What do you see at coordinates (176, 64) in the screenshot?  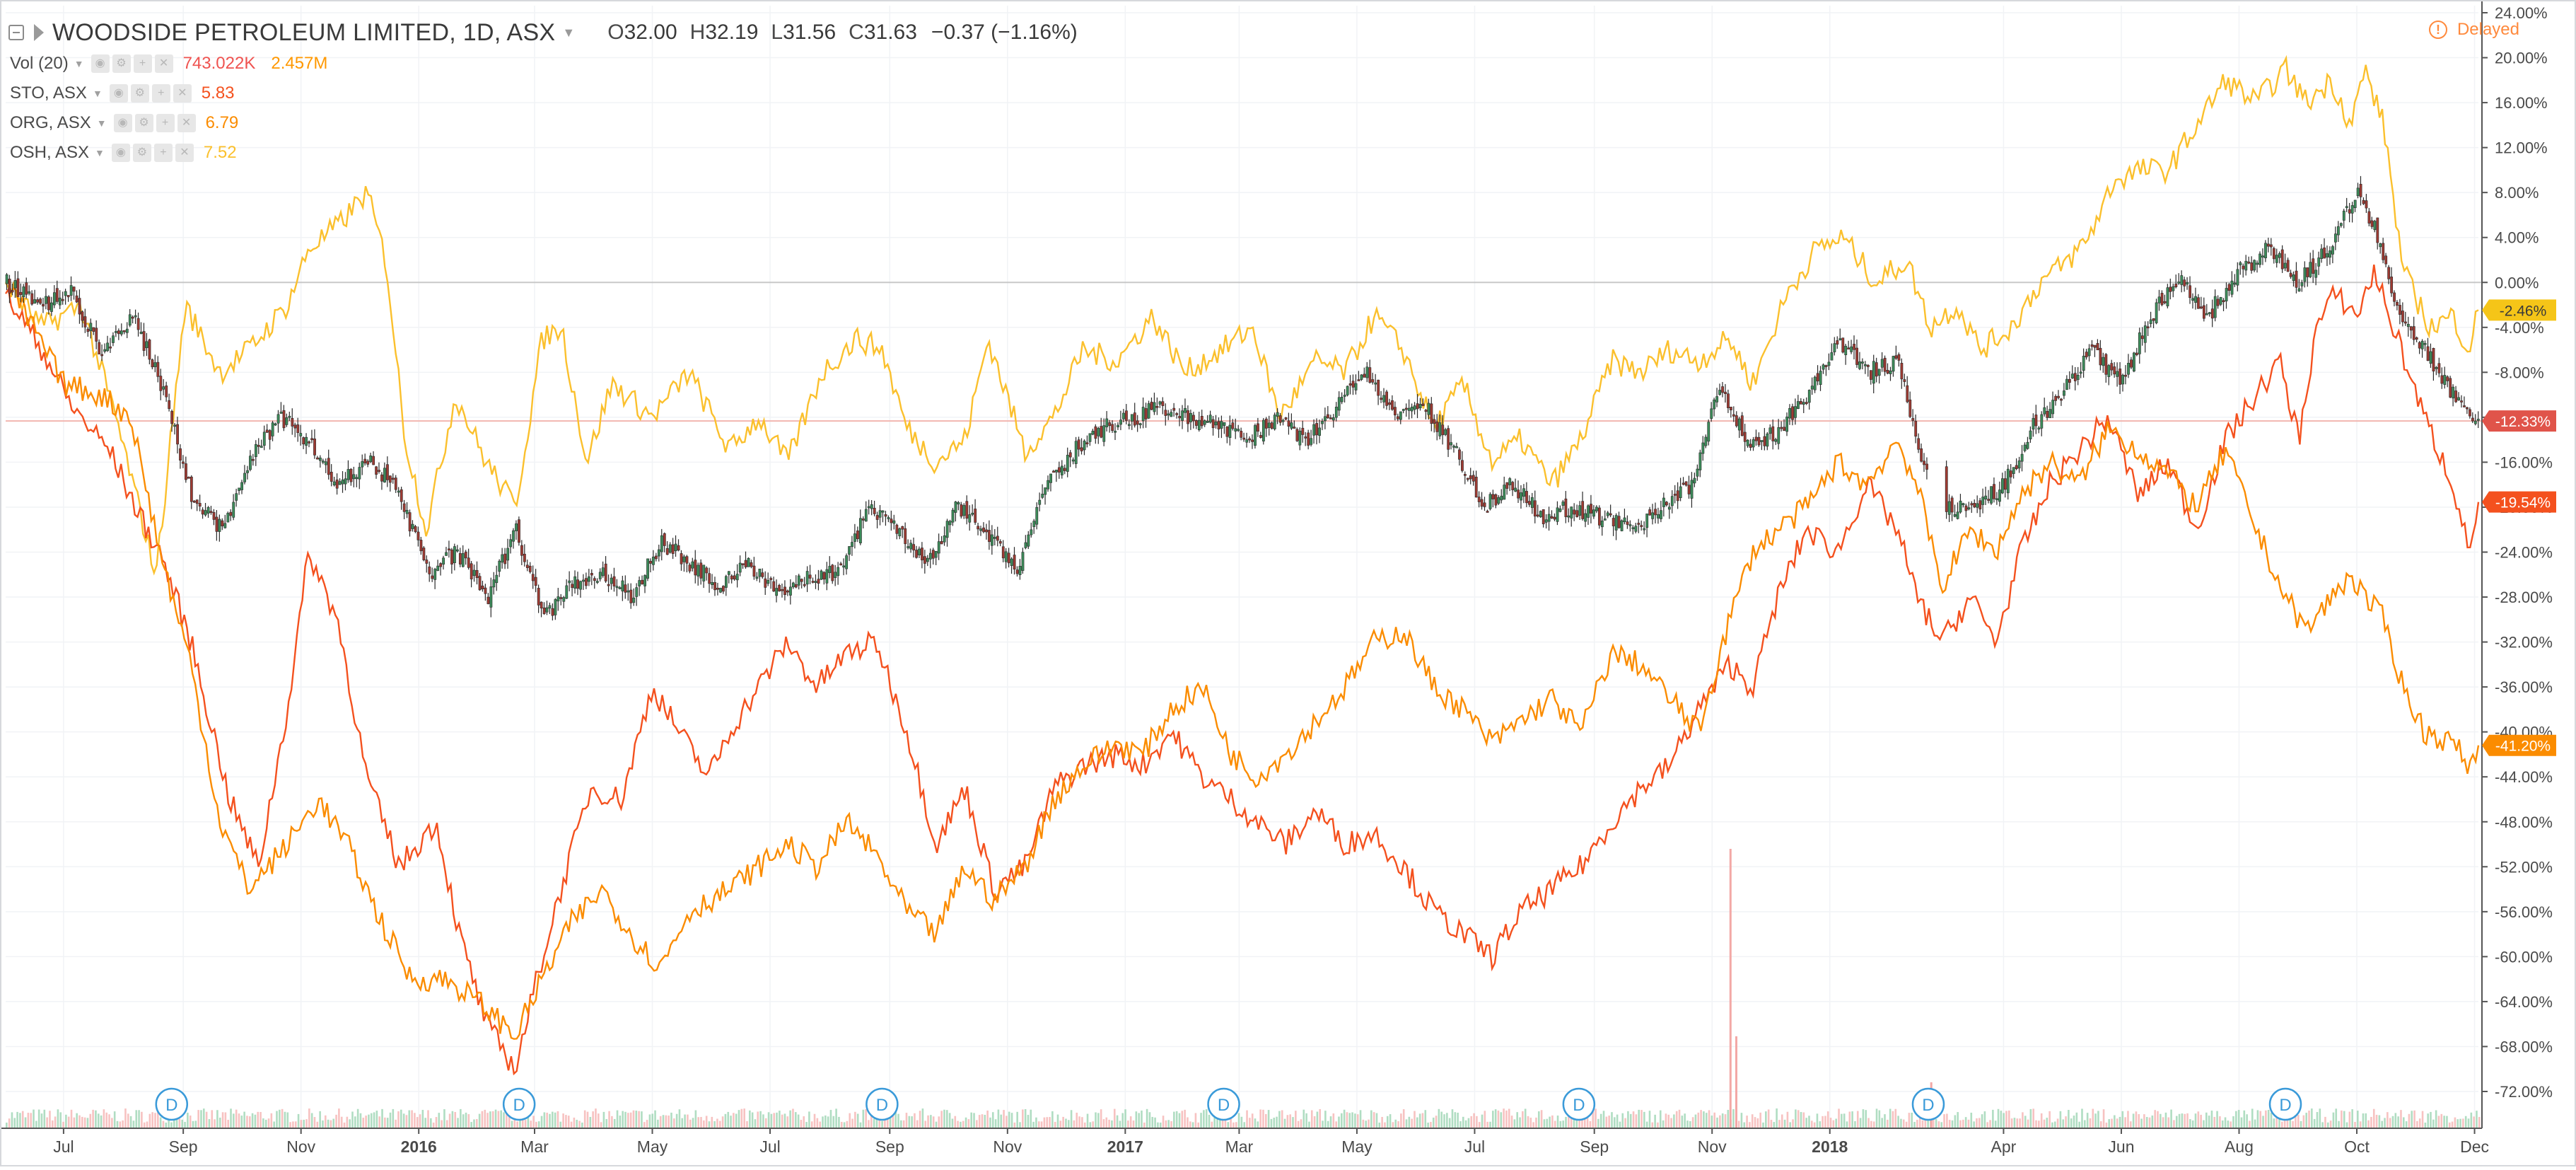 I see `study-row: Vol (20) ▼ ◉ ⚙ + ✕ 743.022K 2.457M` at bounding box center [176, 64].